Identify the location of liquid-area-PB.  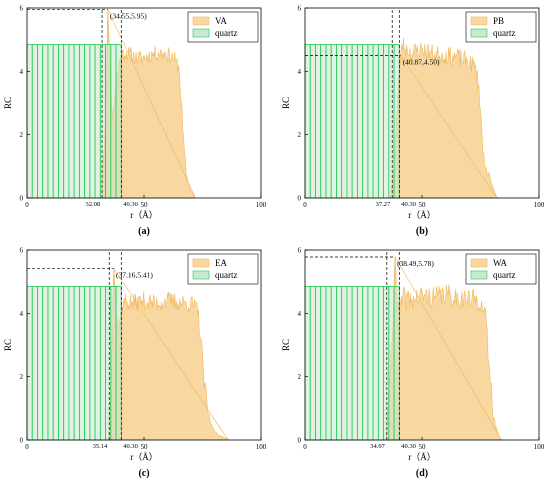
(444, 118).